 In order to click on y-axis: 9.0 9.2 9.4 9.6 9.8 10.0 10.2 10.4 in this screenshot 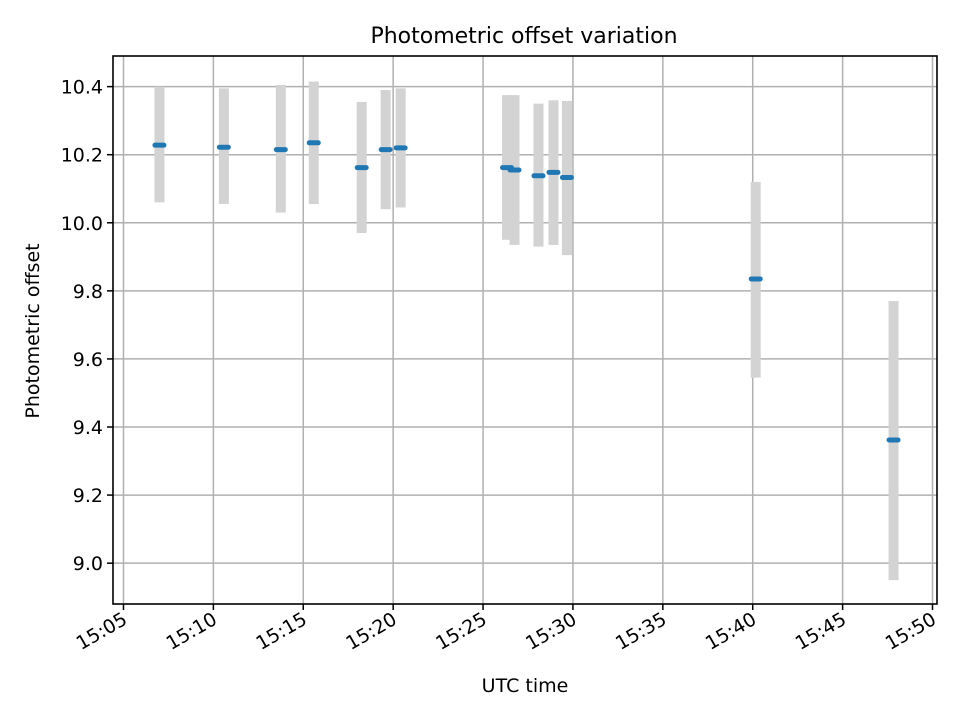, I will do `click(87, 326)`.